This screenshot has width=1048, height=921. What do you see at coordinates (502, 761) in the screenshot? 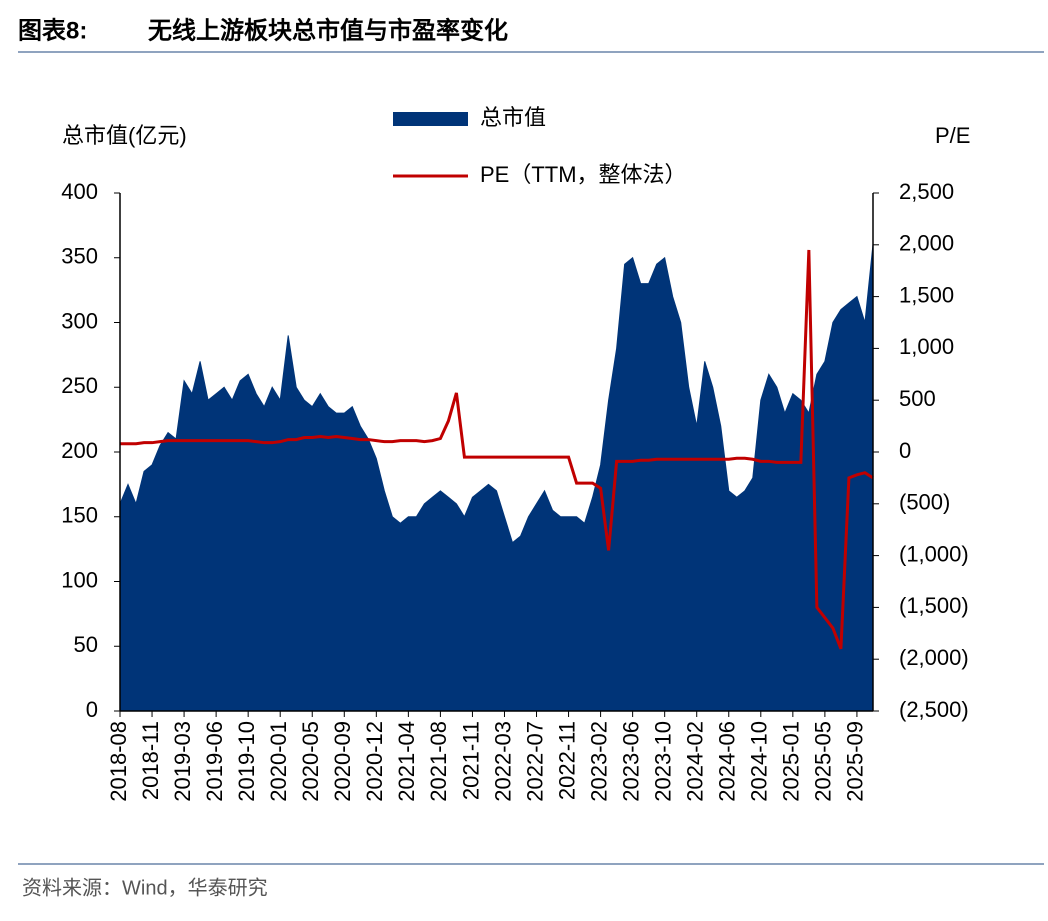
I see `x-tick-label: 2022-03` at bounding box center [502, 761].